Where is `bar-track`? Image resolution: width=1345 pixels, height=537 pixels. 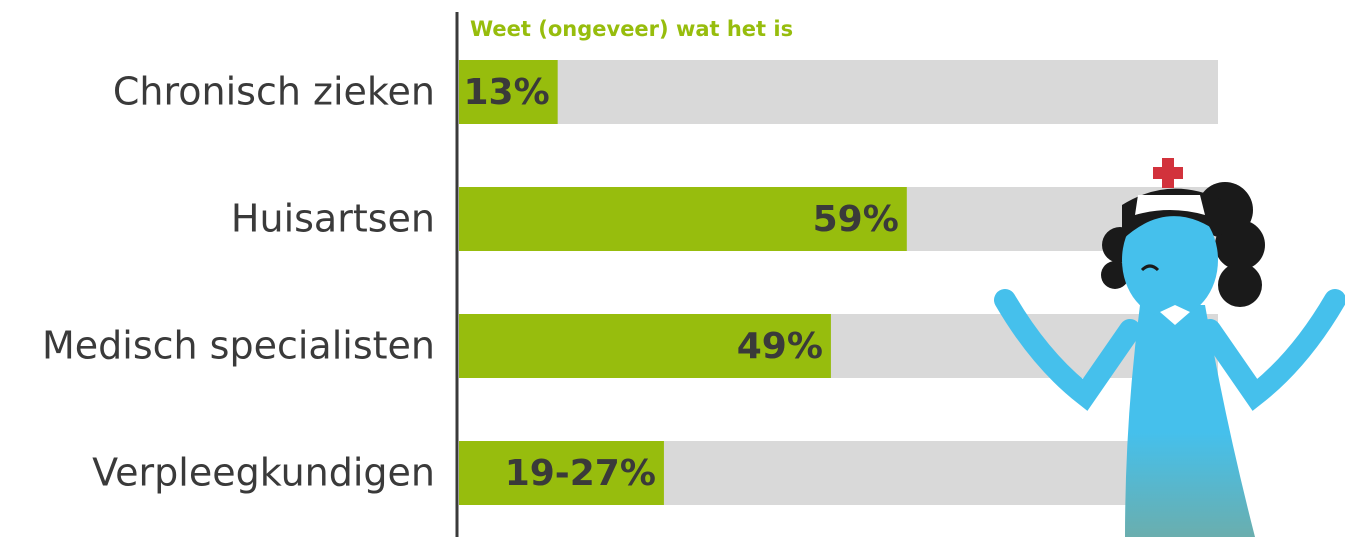
bar-track is located at coordinates (838, 92).